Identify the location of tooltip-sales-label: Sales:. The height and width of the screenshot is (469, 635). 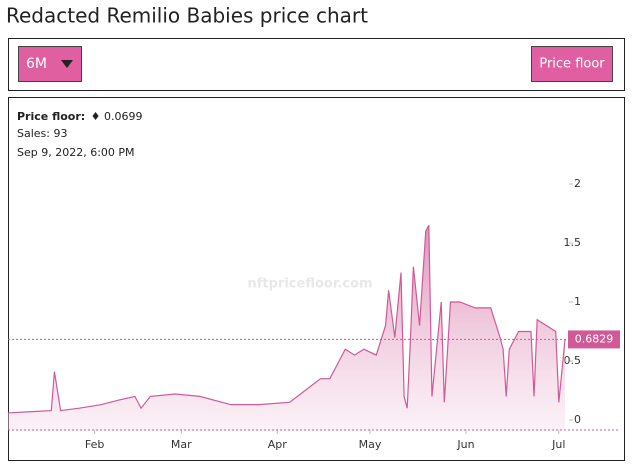
(33, 133).